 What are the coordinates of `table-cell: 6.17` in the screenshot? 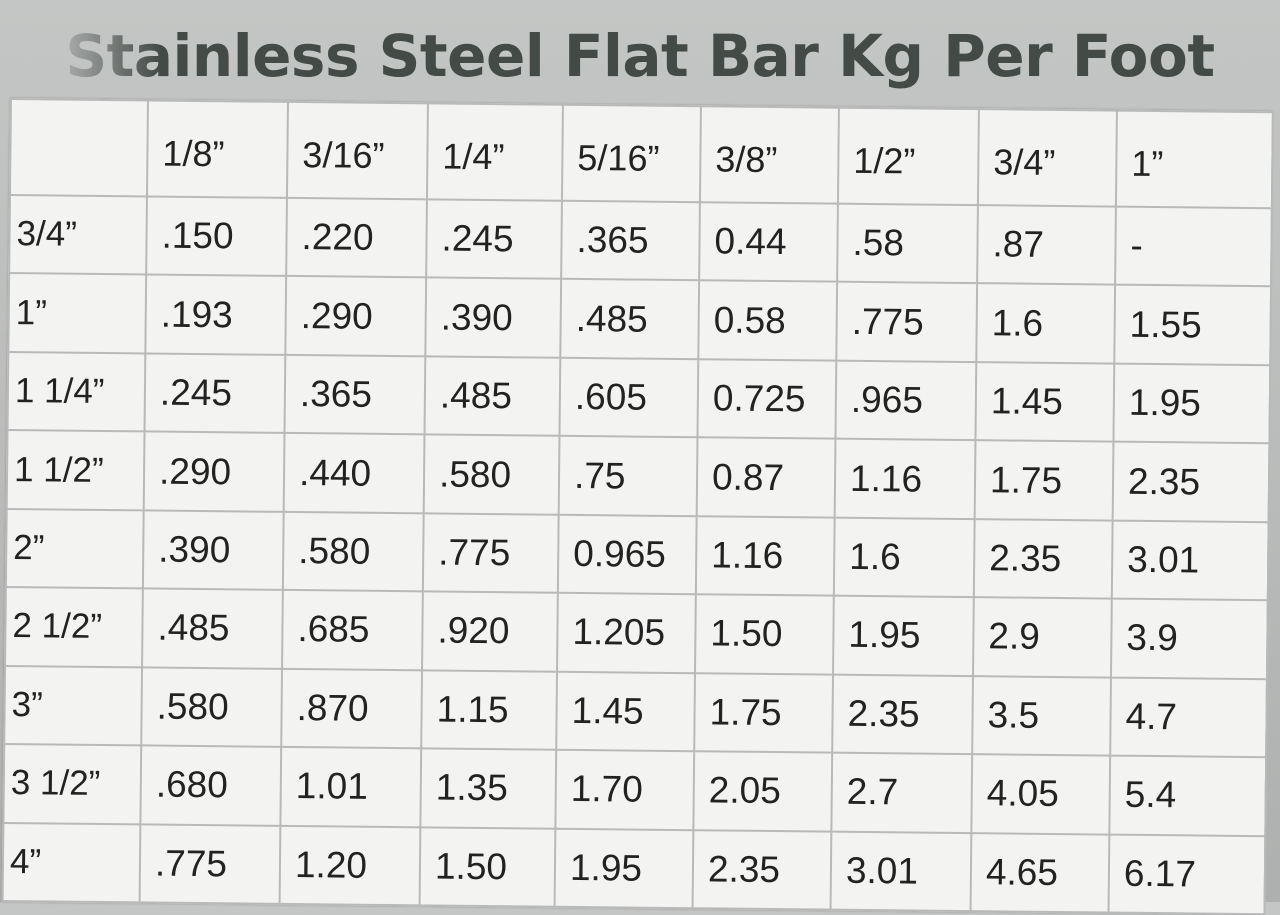 It's located at (1187, 874).